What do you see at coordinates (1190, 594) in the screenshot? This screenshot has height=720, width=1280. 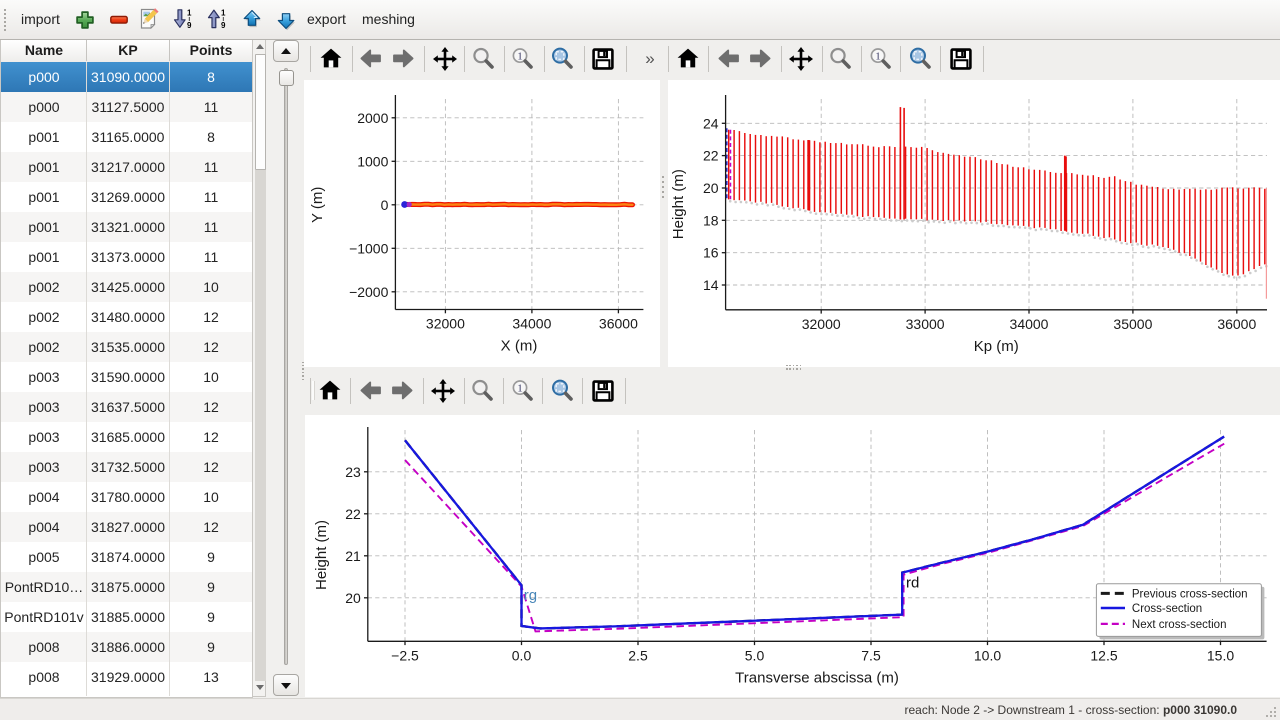 I see `svg-text: Previous cross-section` at bounding box center [1190, 594].